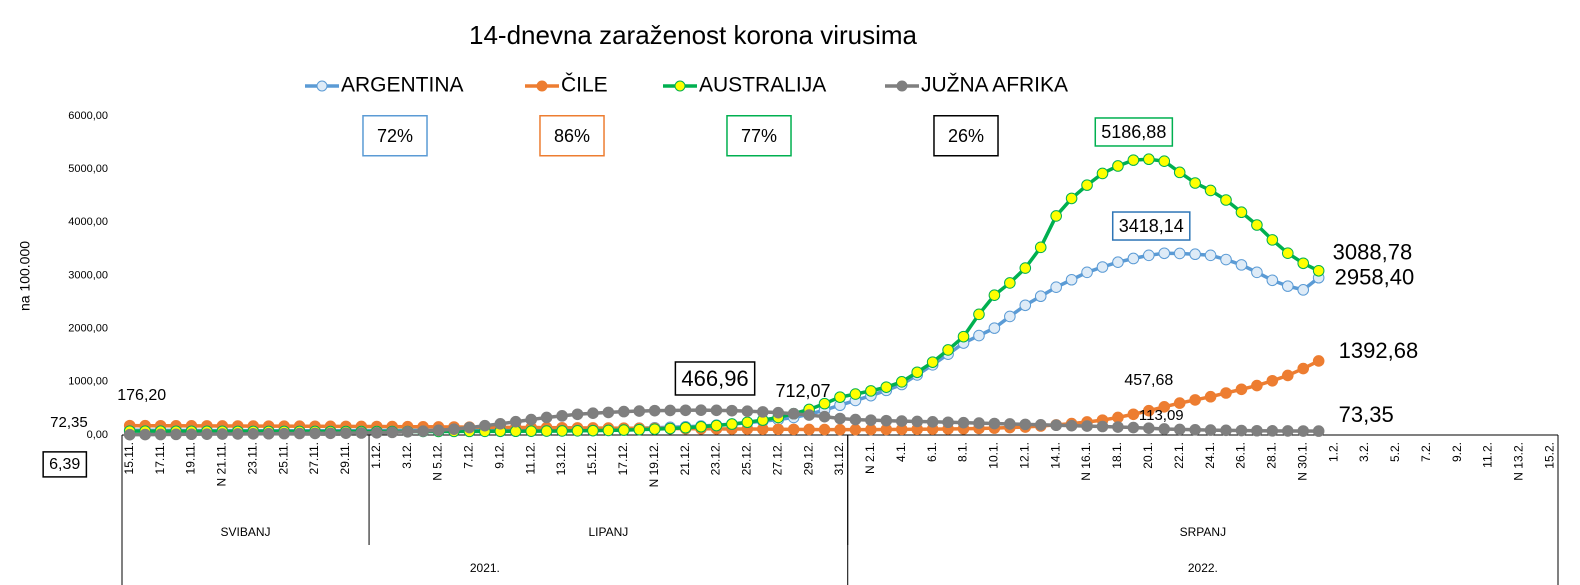  Describe the element at coordinates (252, 458) in the screenshot. I see `x-tick-label: 23.11.` at that location.